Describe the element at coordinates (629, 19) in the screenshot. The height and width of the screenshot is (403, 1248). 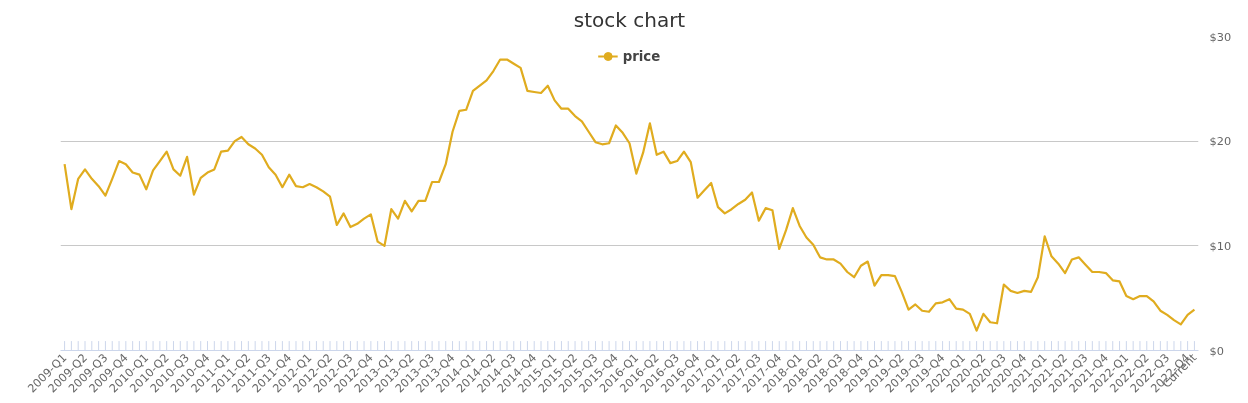
I see `chart-title: stock chart` at that location.